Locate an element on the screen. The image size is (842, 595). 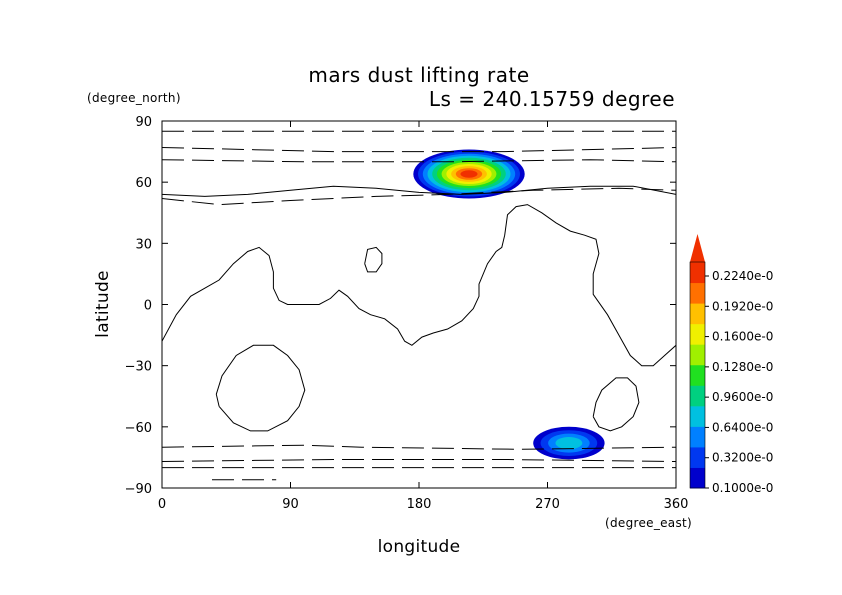
colorbar-extend-arrow is located at coordinates (697, 248).